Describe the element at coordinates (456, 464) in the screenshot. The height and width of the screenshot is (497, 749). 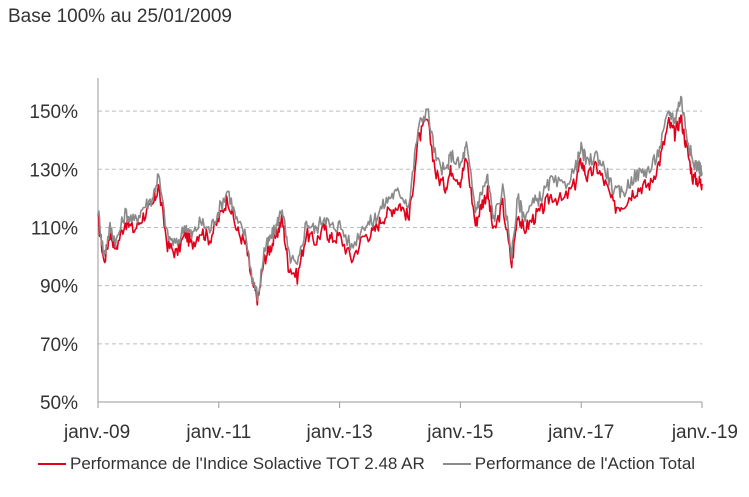
I see `legend-swatch-action` at that location.